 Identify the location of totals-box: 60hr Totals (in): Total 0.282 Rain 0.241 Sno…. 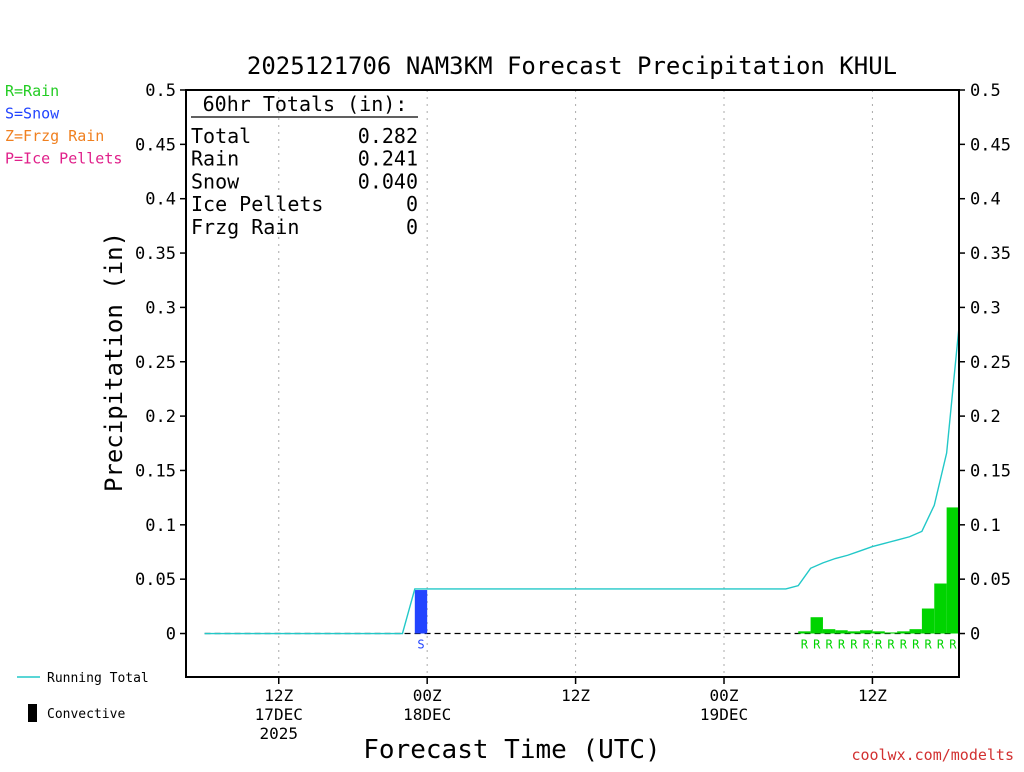
(304, 165).